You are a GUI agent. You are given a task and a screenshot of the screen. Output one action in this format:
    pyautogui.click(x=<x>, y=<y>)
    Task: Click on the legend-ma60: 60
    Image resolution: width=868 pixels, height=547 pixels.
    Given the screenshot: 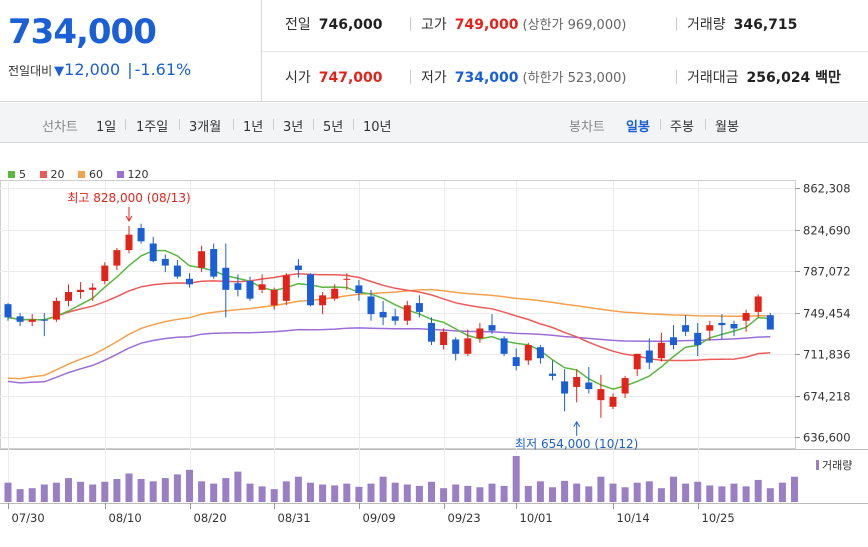 What is the action you would take?
    pyautogui.click(x=90, y=174)
    